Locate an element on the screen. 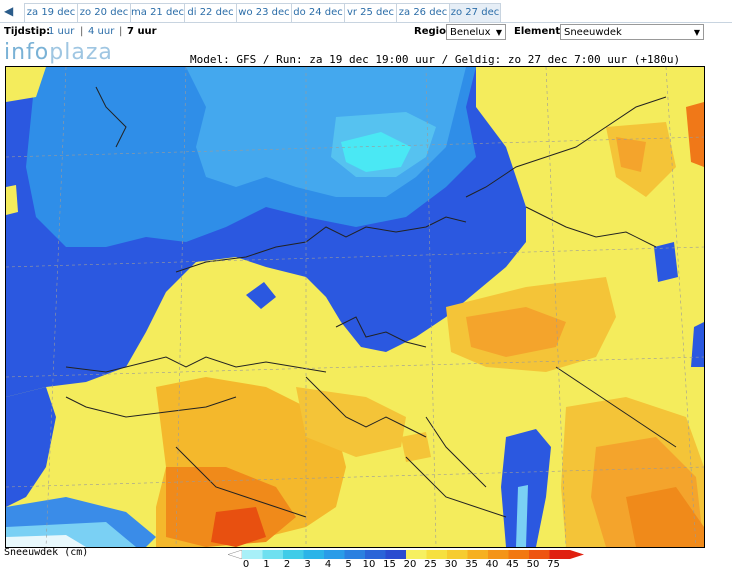 This screenshot has width=732, height=572. regio-select: Benelux ▼ is located at coordinates (476, 32).